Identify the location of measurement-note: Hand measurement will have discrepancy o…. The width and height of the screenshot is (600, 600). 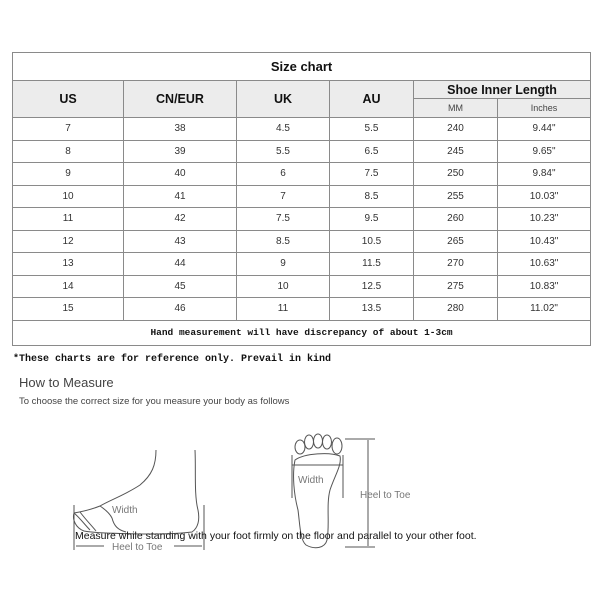
(301, 332).